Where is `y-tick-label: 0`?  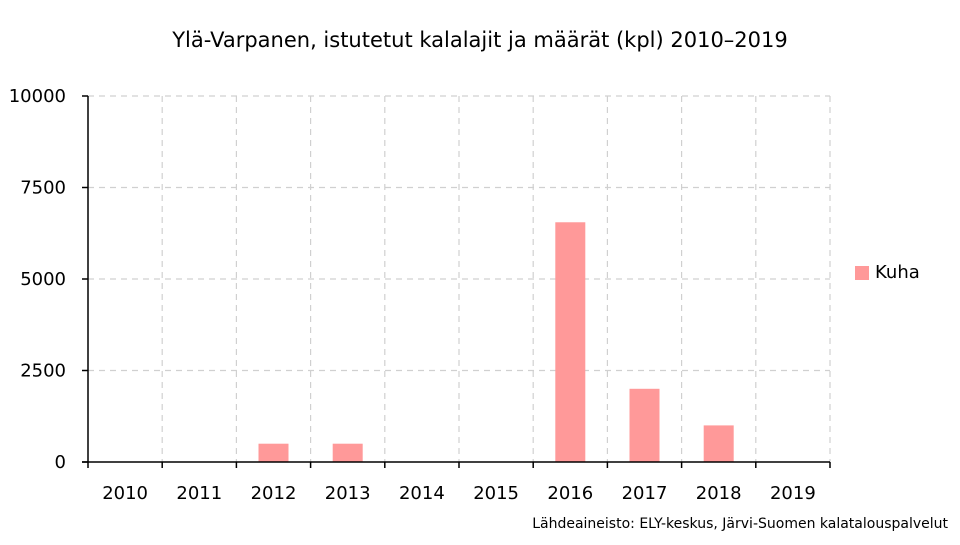 y-tick-label: 0 is located at coordinates (60, 462).